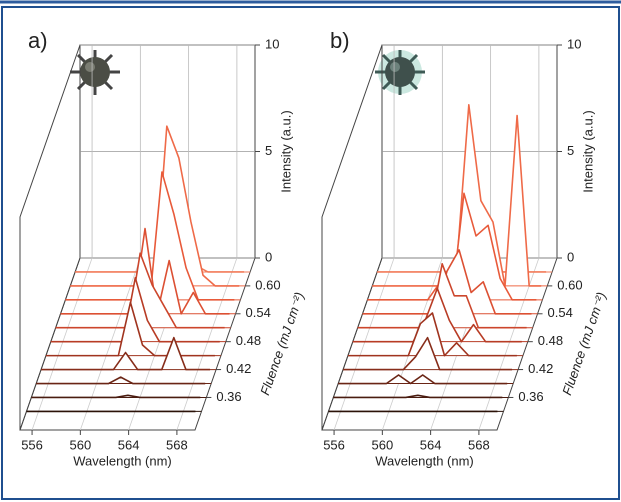 This screenshot has height=502, width=621. What do you see at coordinates (38, 40) in the screenshot?
I see `panel-label: a)` at bounding box center [38, 40].